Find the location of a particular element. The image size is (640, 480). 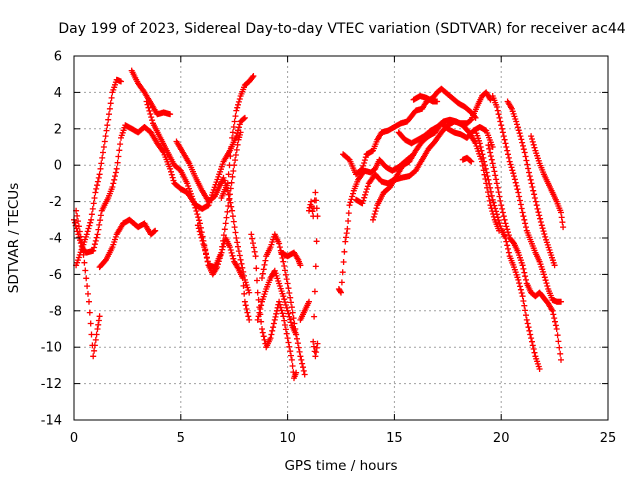

series-track-y is located at coordinates (531, 183).